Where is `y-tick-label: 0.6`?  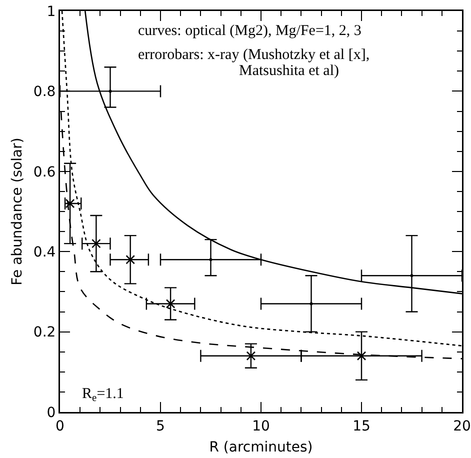
y-tick-label: 0.6 is located at coordinates (44, 172).